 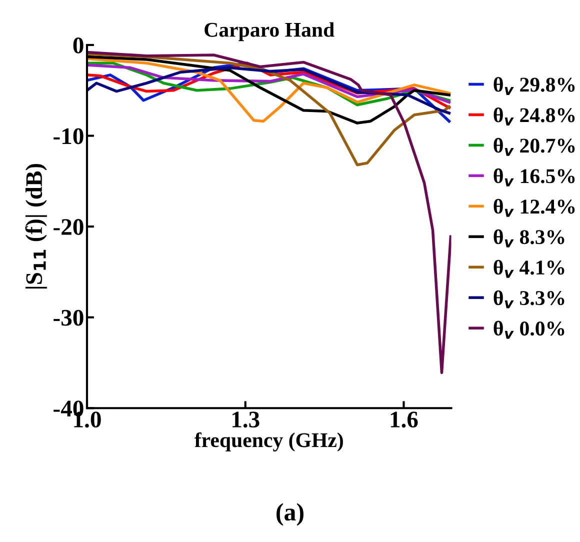 What do you see at coordinates (268, 442) in the screenshot?
I see `x-axis-title: frequency (GHz)` at bounding box center [268, 442].